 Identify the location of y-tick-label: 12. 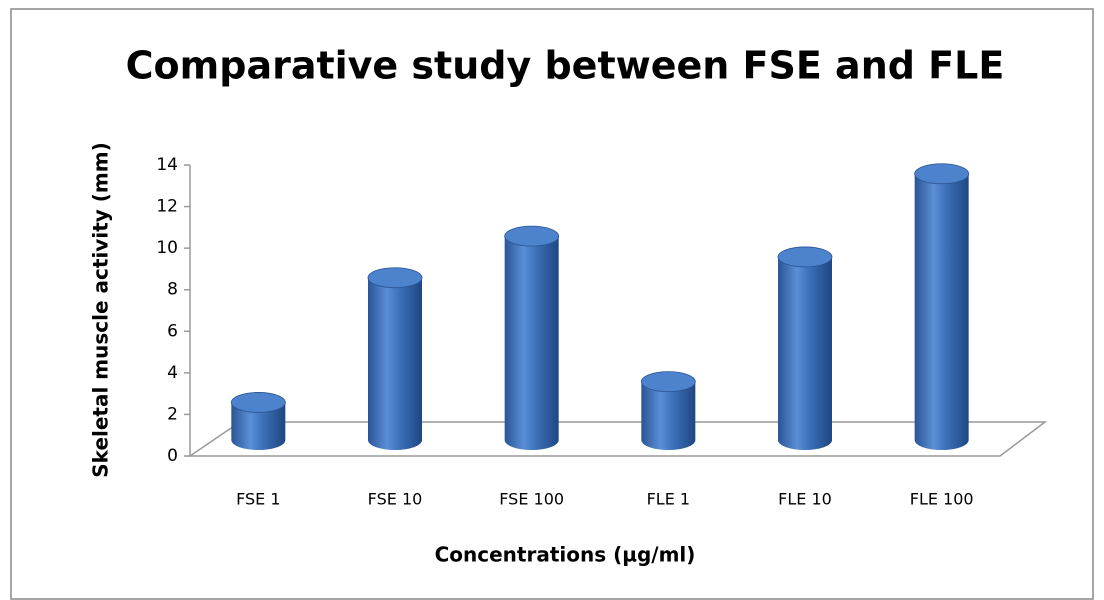
(167, 207).